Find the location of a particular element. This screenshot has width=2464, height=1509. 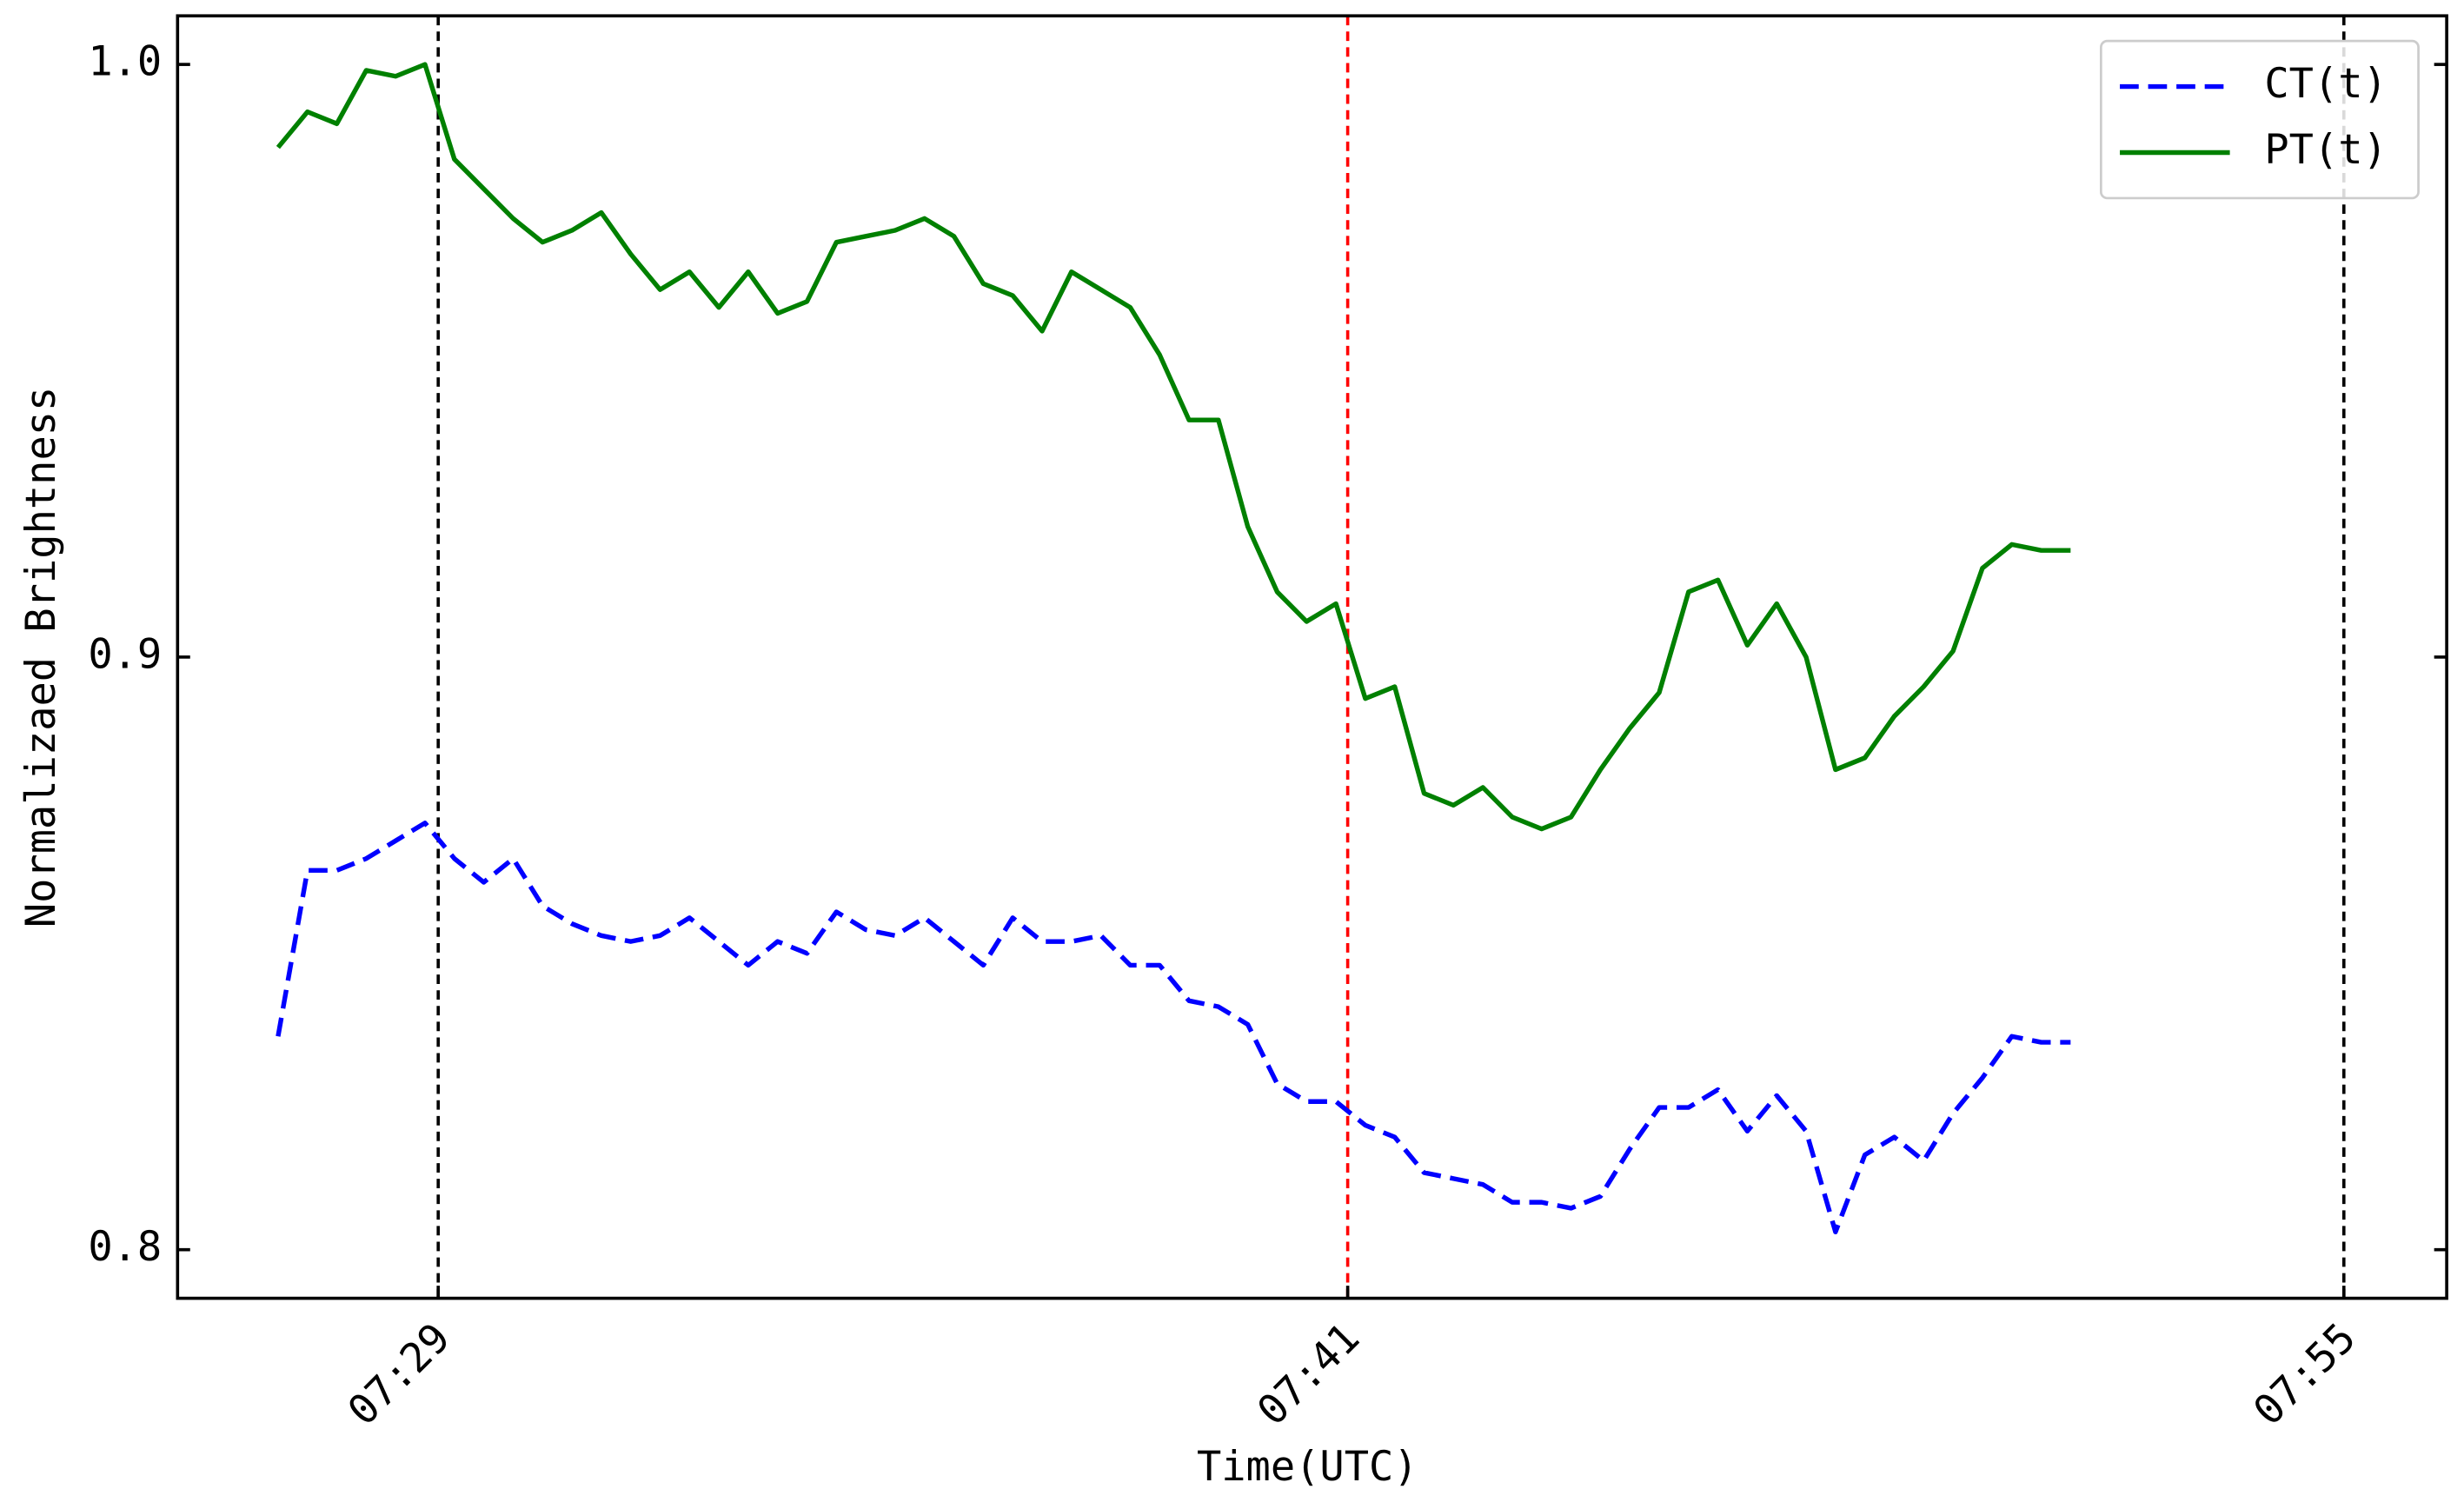

legend-label: PT(t) is located at coordinates (2325, 150).